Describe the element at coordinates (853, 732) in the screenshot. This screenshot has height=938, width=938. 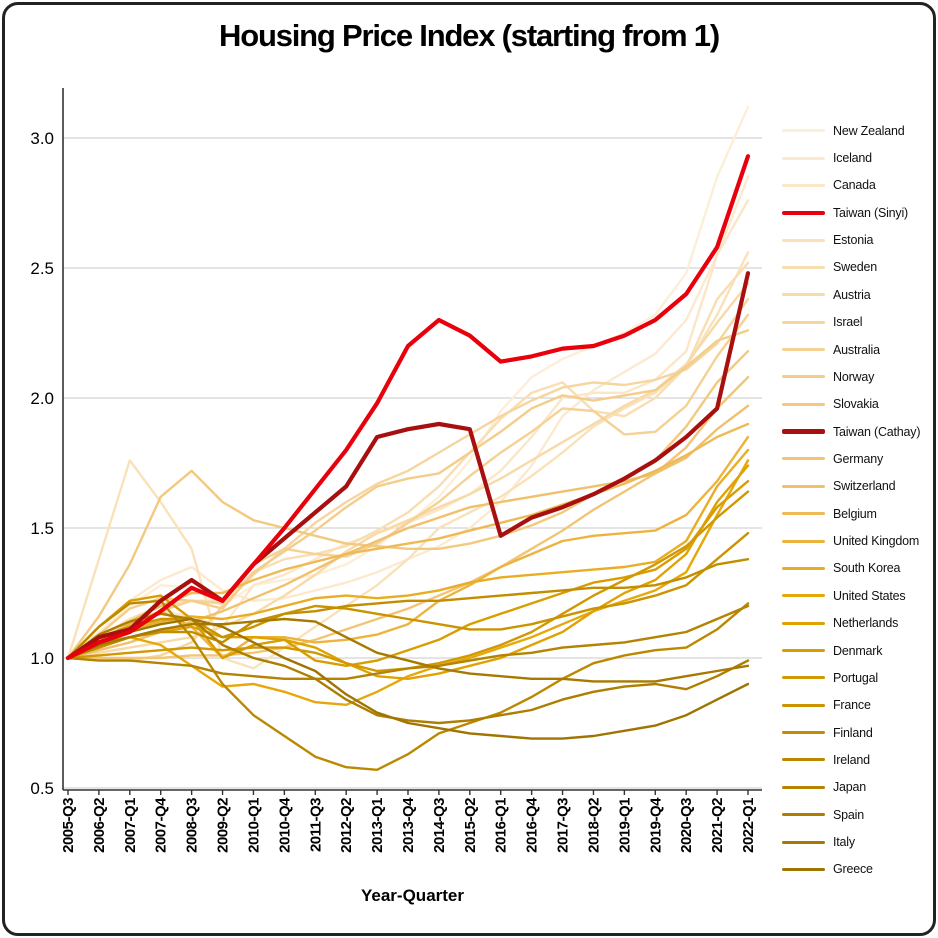
I see `legend-label: Finland` at that location.